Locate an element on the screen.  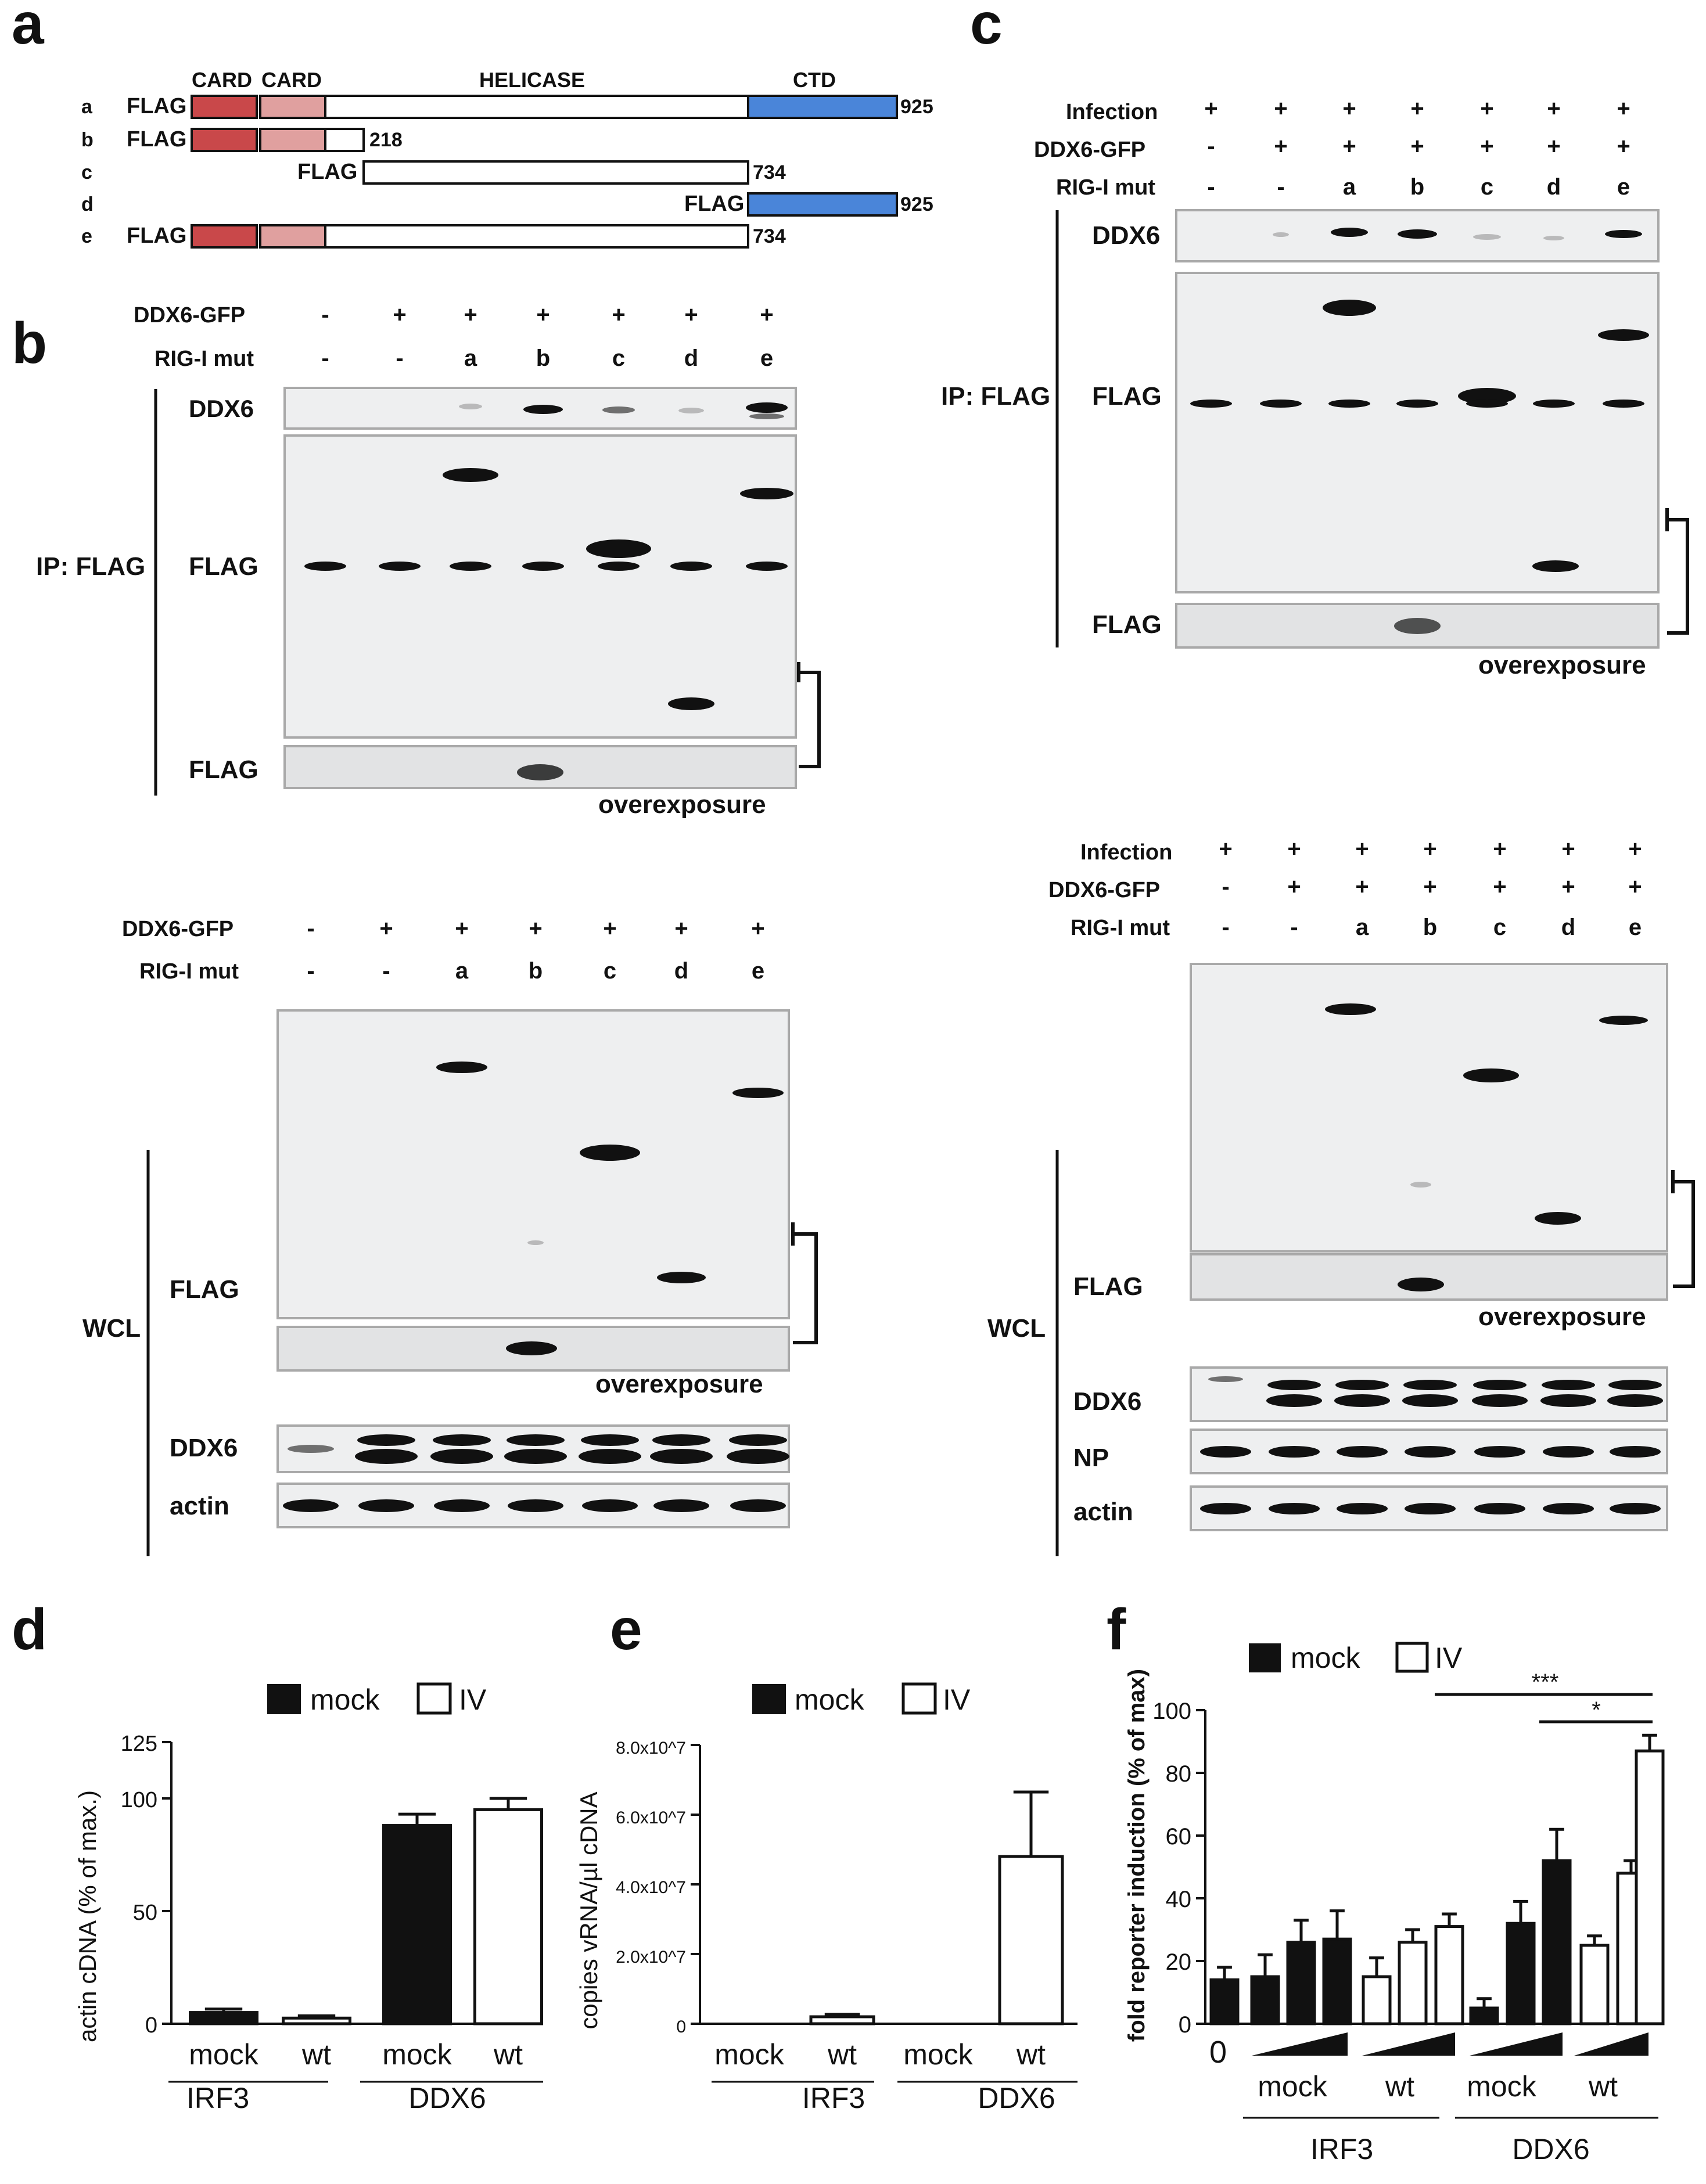
cw-mut-sign-6: e is located at coordinates (1635, 927).